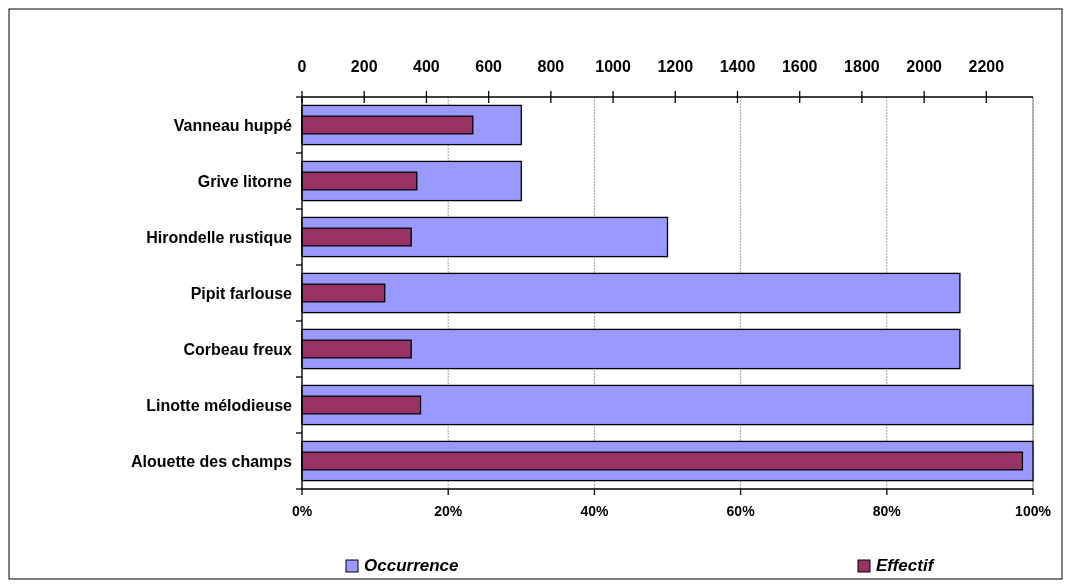  I want to click on x2-tick-label: 1000, so click(613, 66).